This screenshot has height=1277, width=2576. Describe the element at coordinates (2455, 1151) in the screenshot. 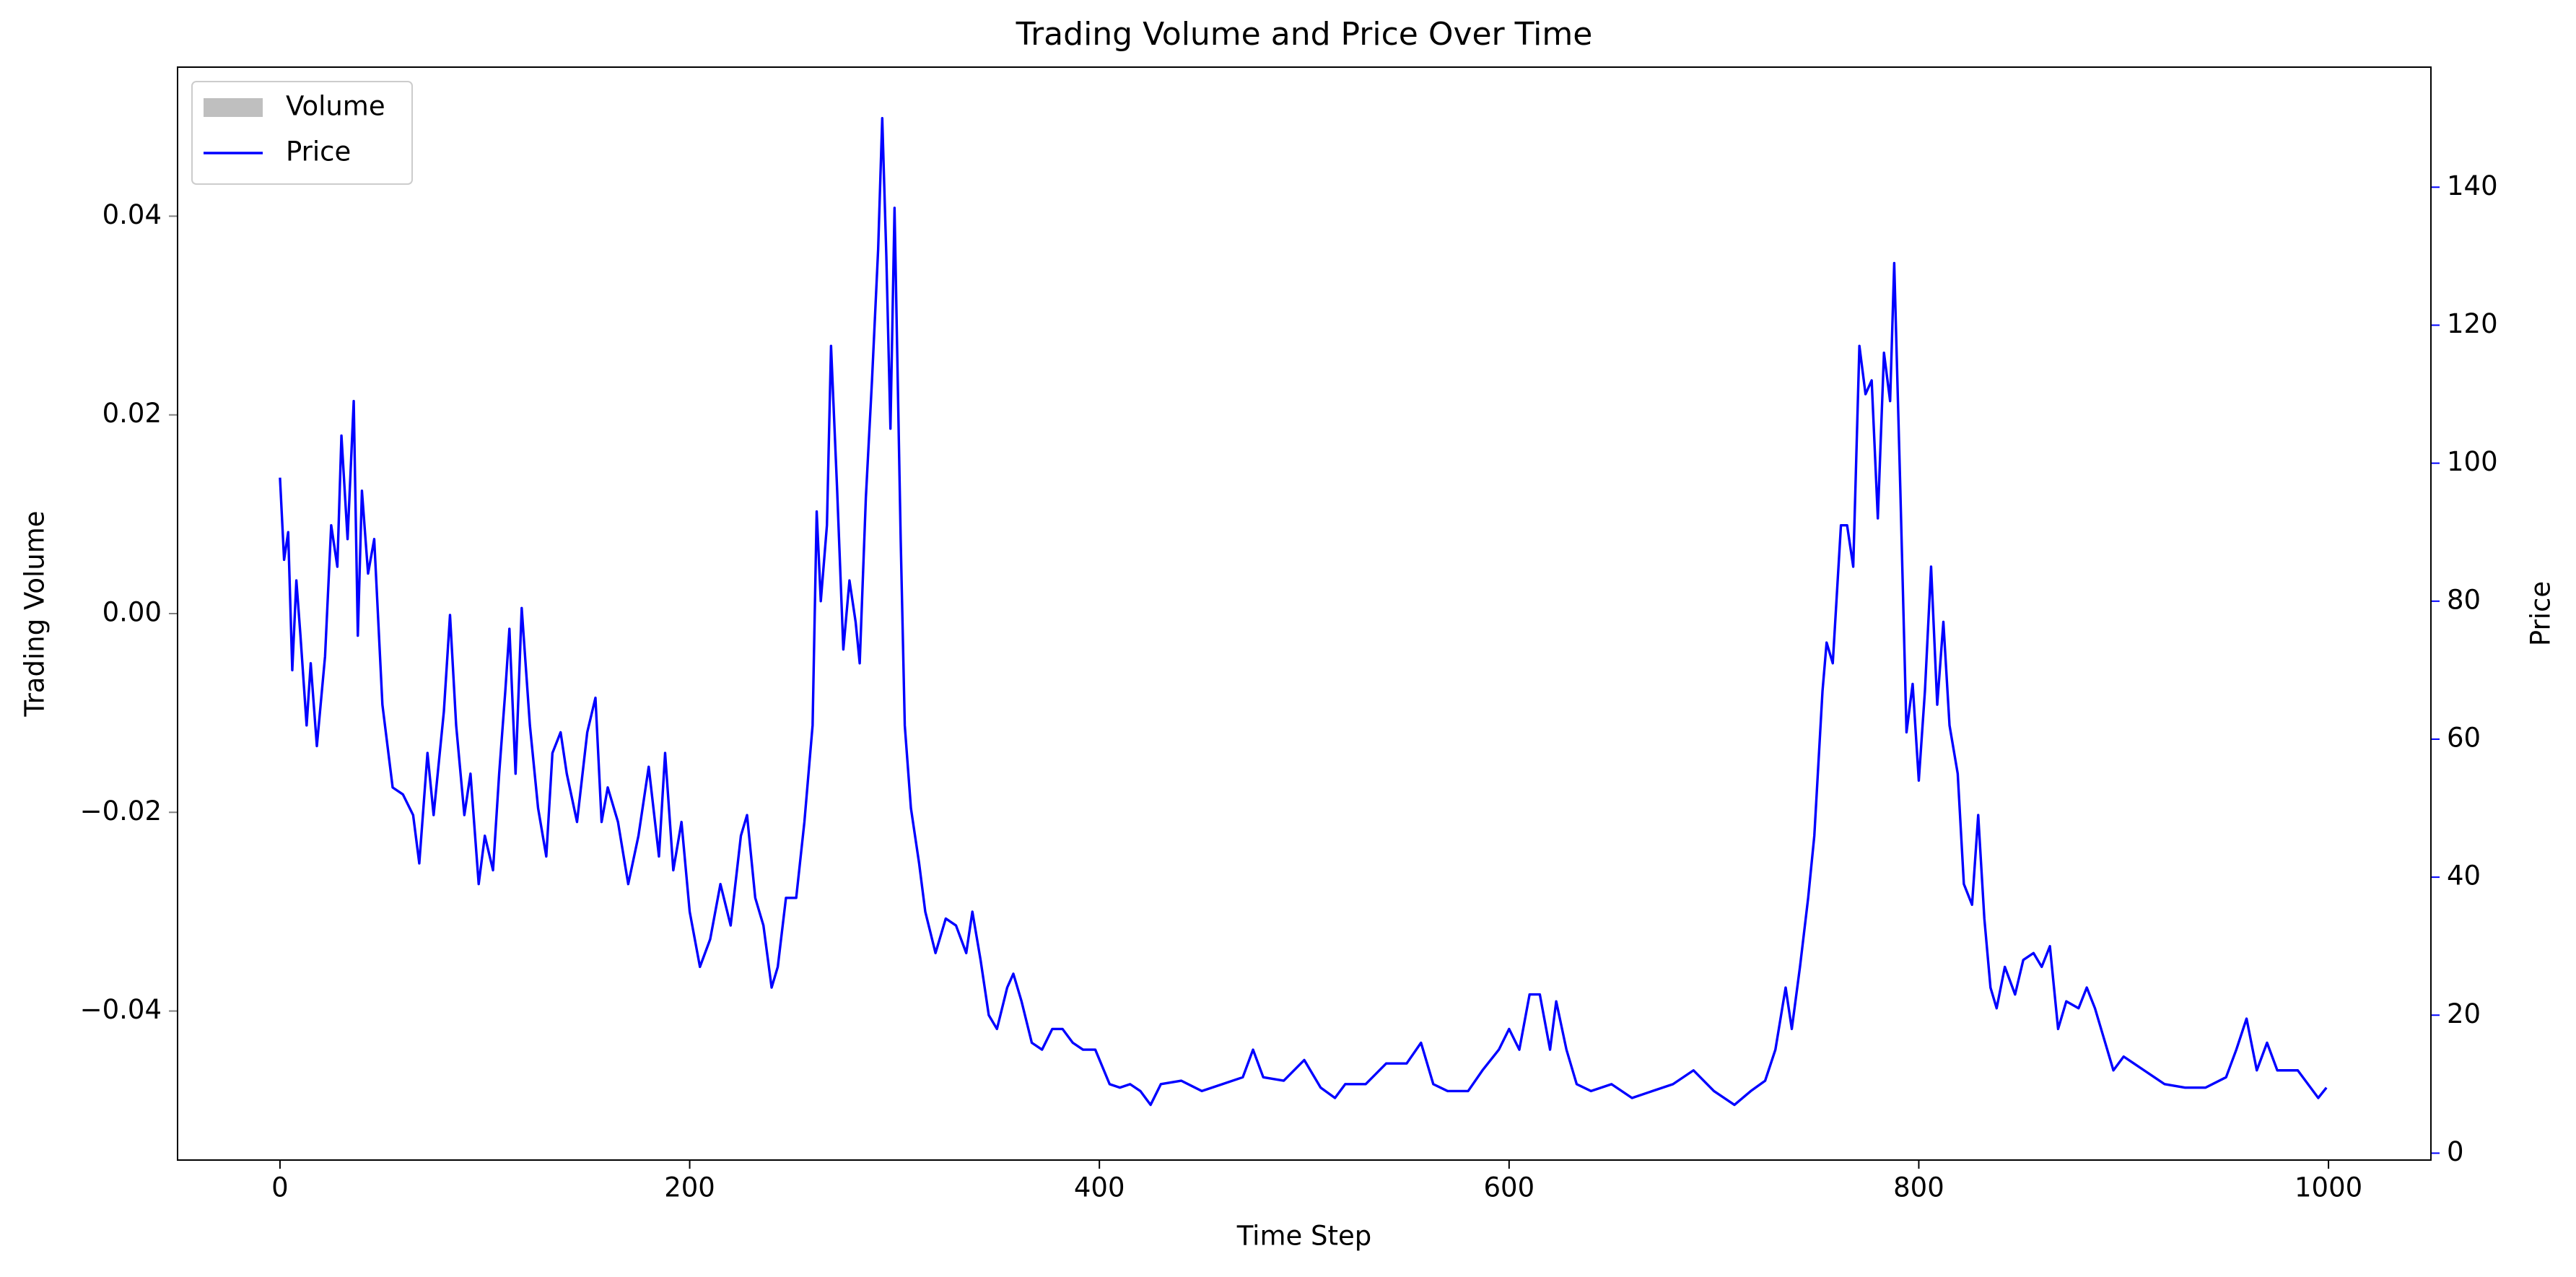

I see `y2-tick-label: 0` at that location.